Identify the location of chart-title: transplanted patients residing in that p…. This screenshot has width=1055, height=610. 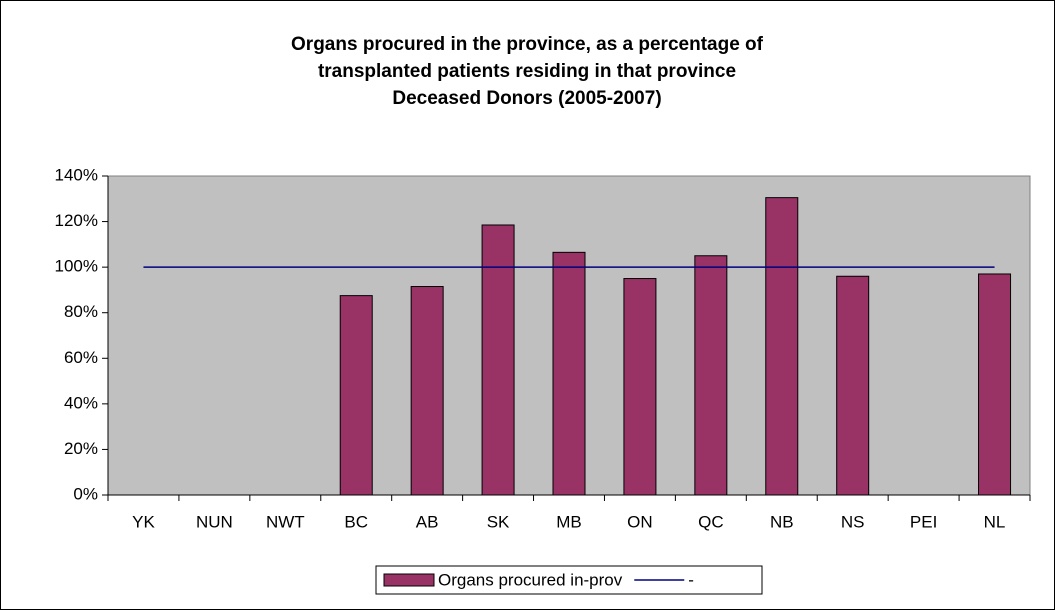
(527, 71).